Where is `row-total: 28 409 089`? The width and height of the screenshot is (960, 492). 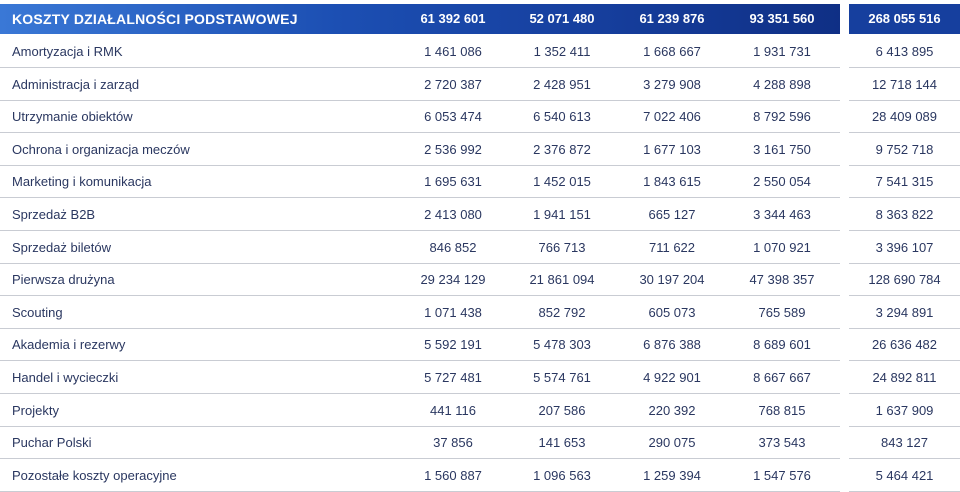 row-total: 28 409 089 is located at coordinates (904, 117).